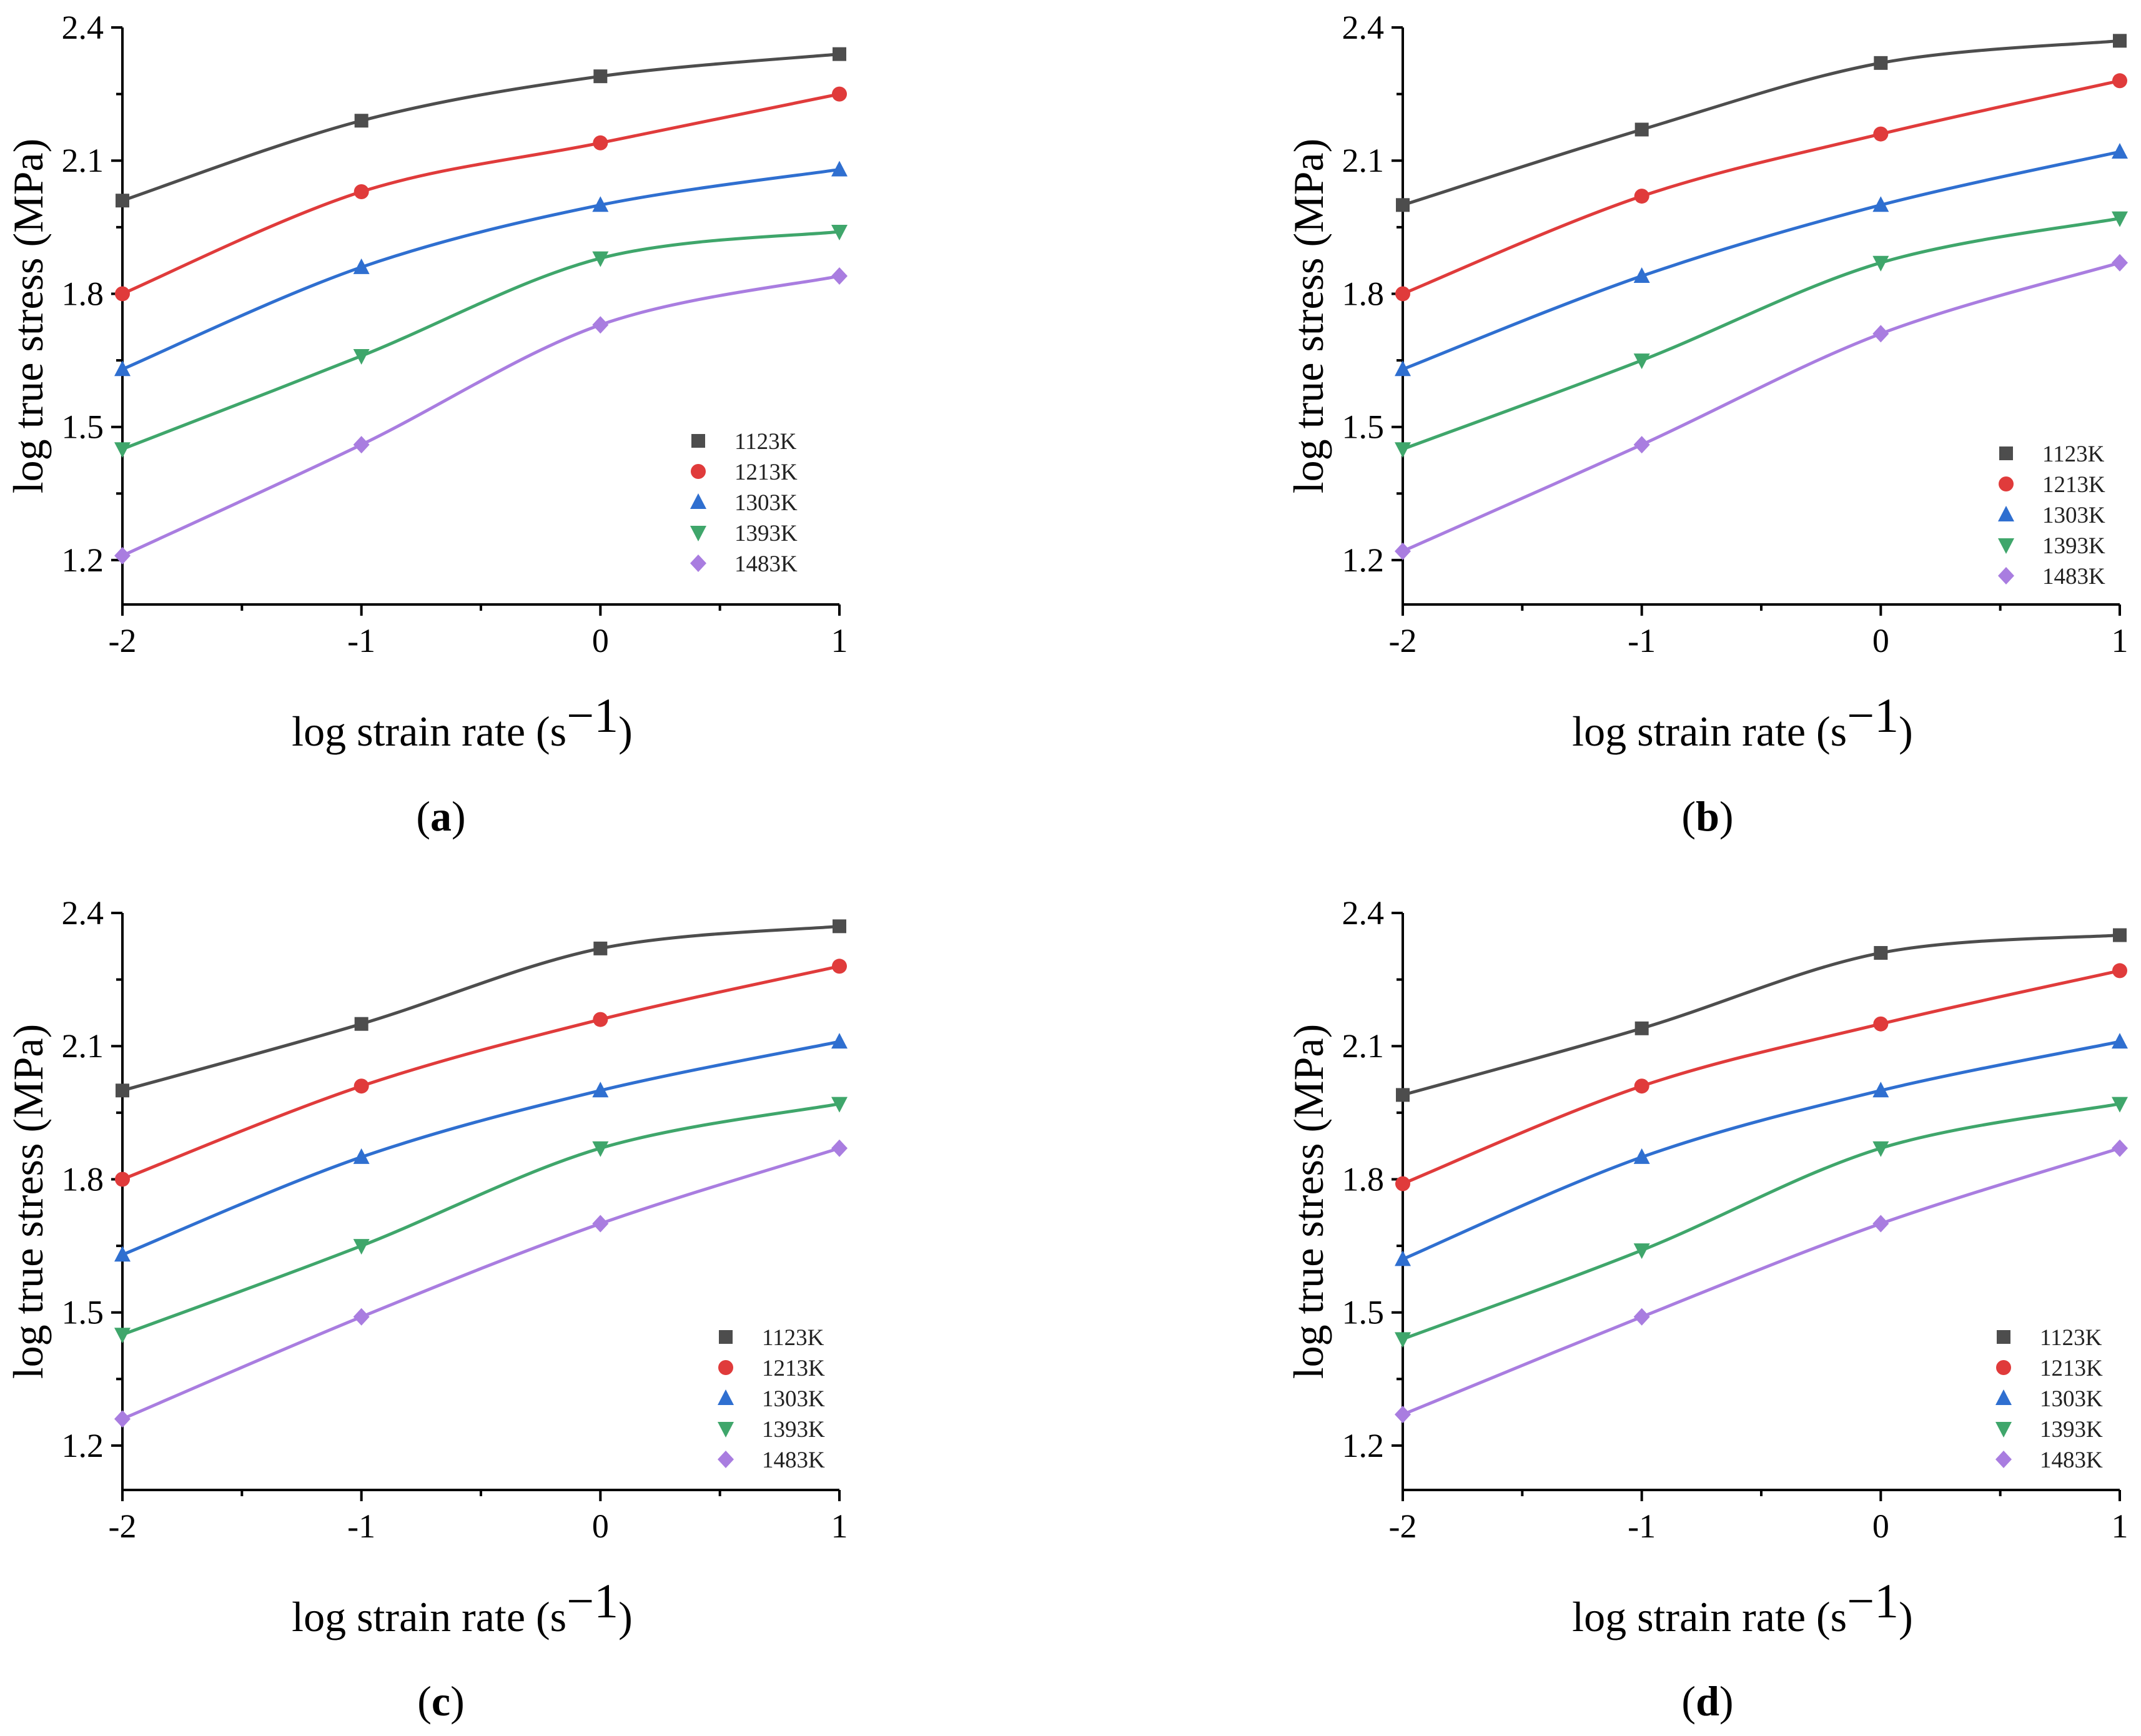 This screenshot has width=2141, height=1736. I want to click on panel-caption: (c), so click(441, 1701).